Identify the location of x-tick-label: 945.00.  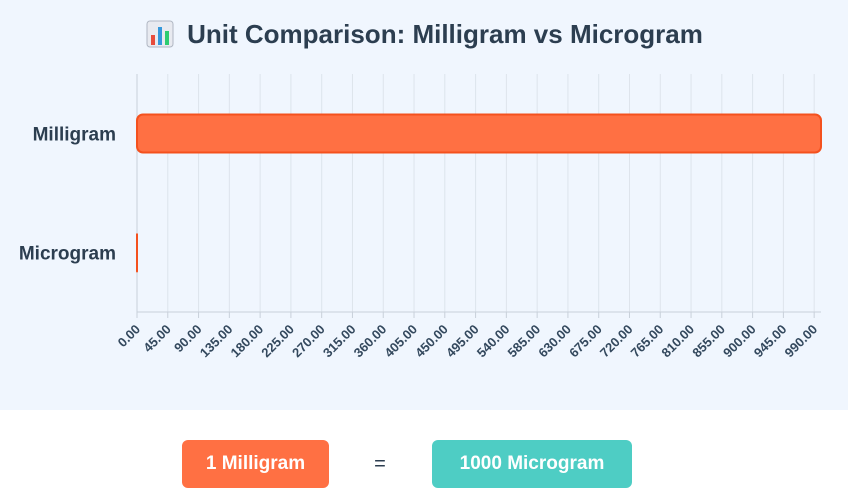
(770, 341).